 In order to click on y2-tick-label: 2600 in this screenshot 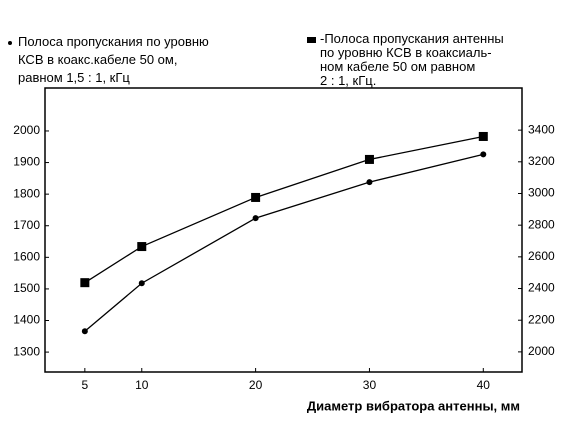, I will do `click(541, 256)`.